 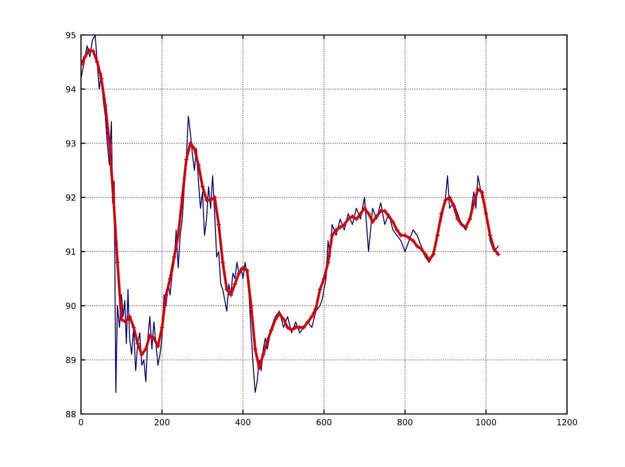 What do you see at coordinates (405, 422) in the screenshot?
I see `x-tick-label: 800` at bounding box center [405, 422].